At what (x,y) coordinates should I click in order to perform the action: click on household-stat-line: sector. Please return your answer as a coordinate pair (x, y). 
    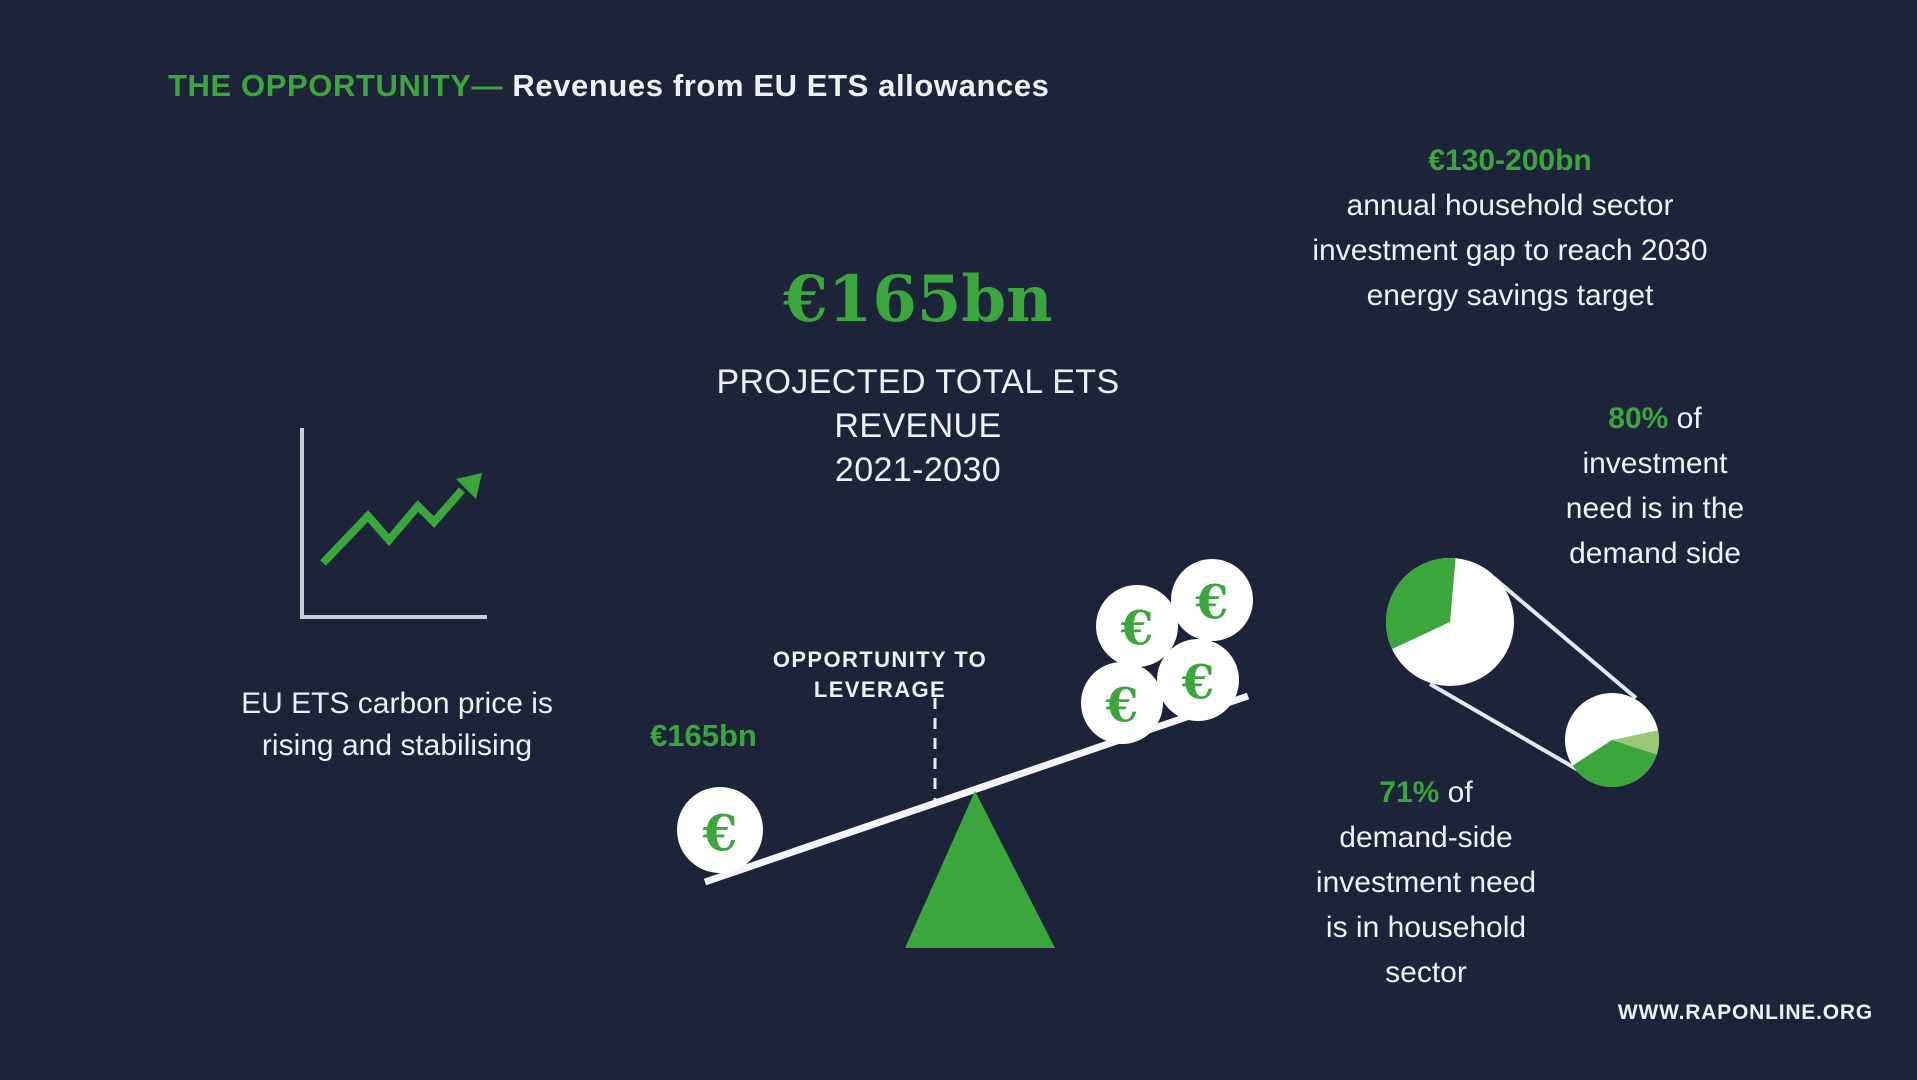
    Looking at the image, I should click on (1426, 972).